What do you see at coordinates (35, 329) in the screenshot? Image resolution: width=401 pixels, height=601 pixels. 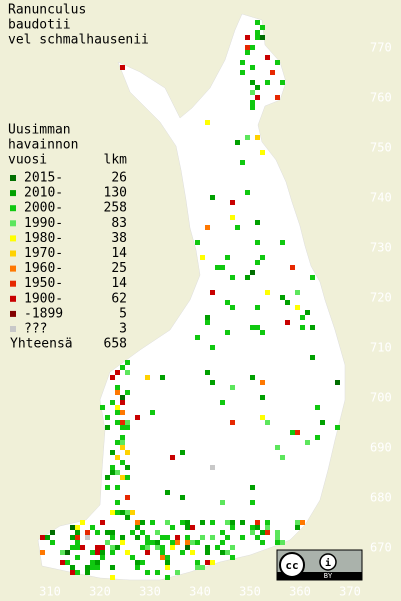 I see `legend-label: ???` at bounding box center [35, 329].